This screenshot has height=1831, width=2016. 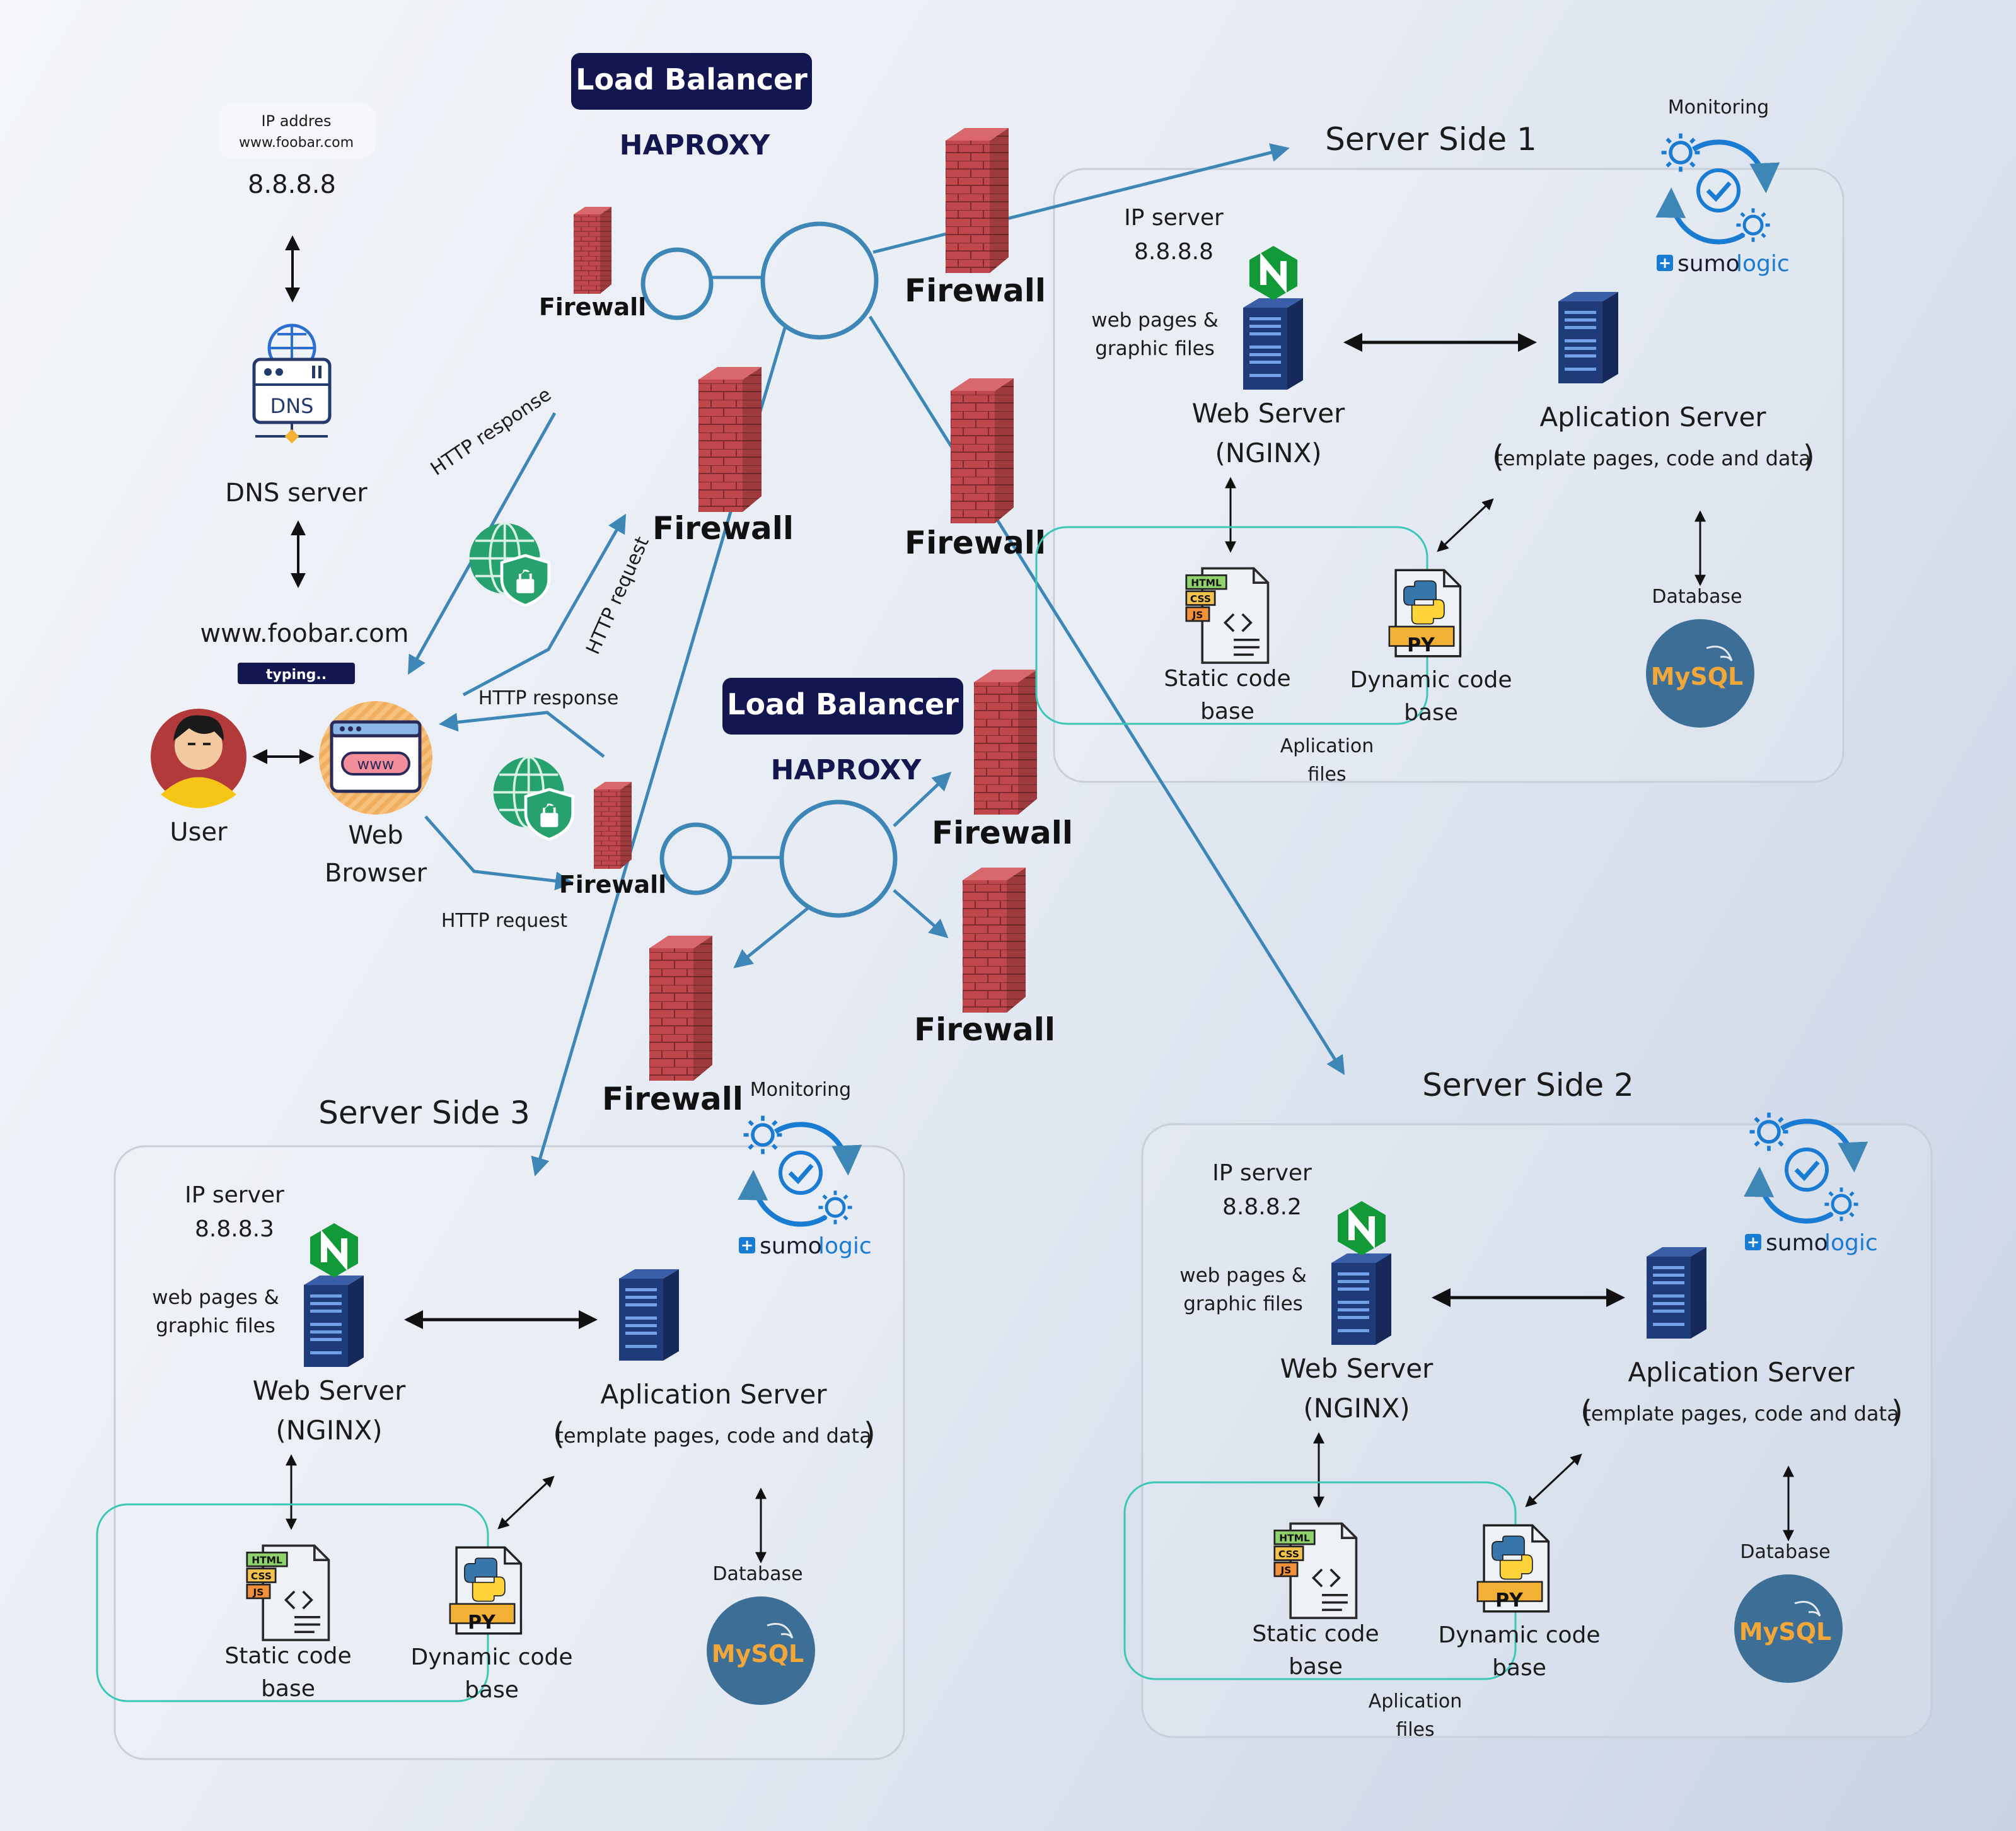 I want to click on browser-label-1: Web, so click(x=375, y=835).